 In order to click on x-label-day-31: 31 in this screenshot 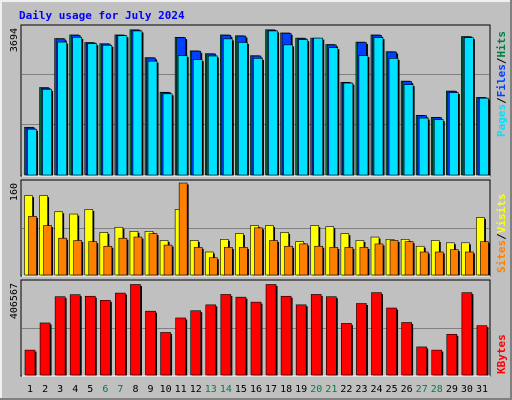, I will do `click(482, 389)`.